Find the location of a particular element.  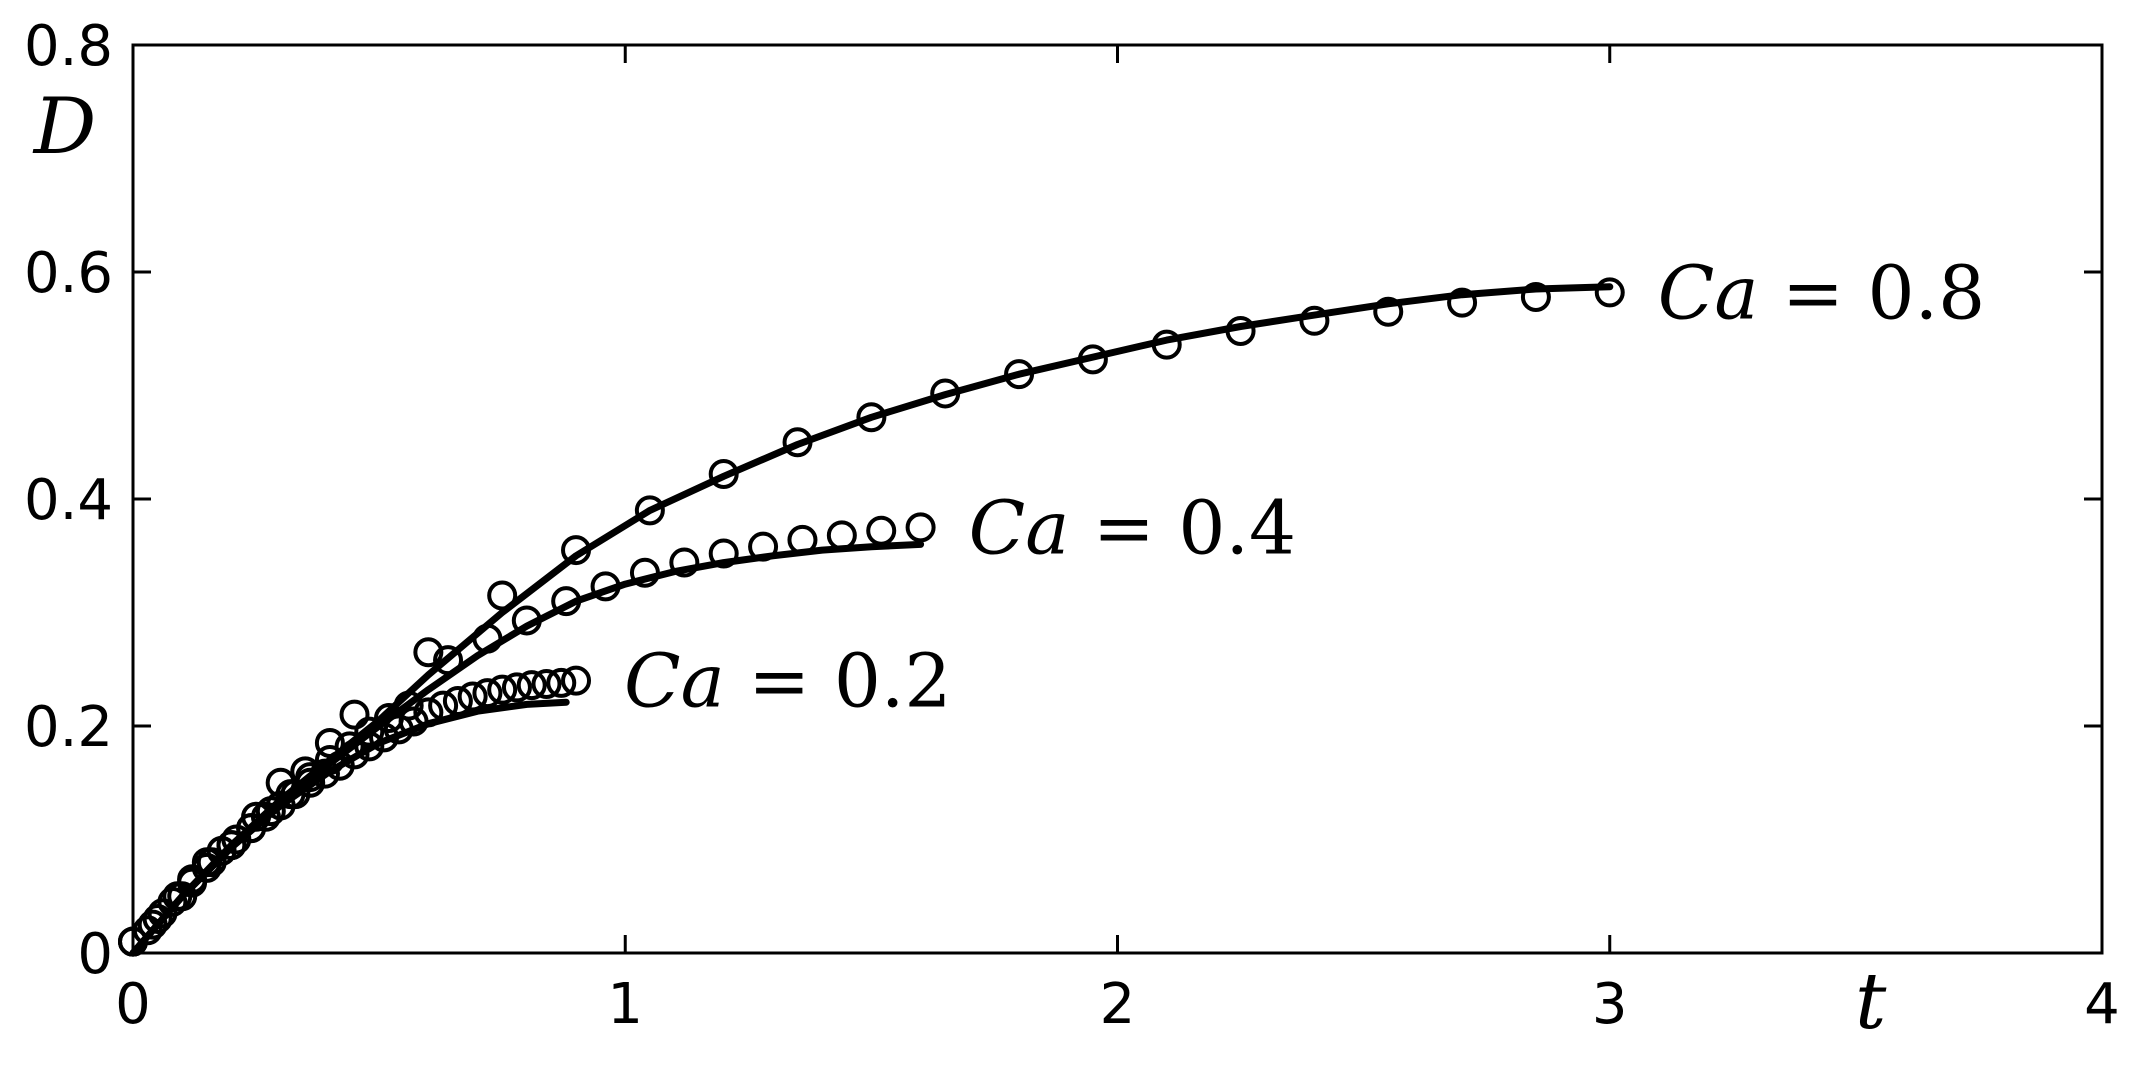

x-axis-label: t is located at coordinates (1871, 1002).